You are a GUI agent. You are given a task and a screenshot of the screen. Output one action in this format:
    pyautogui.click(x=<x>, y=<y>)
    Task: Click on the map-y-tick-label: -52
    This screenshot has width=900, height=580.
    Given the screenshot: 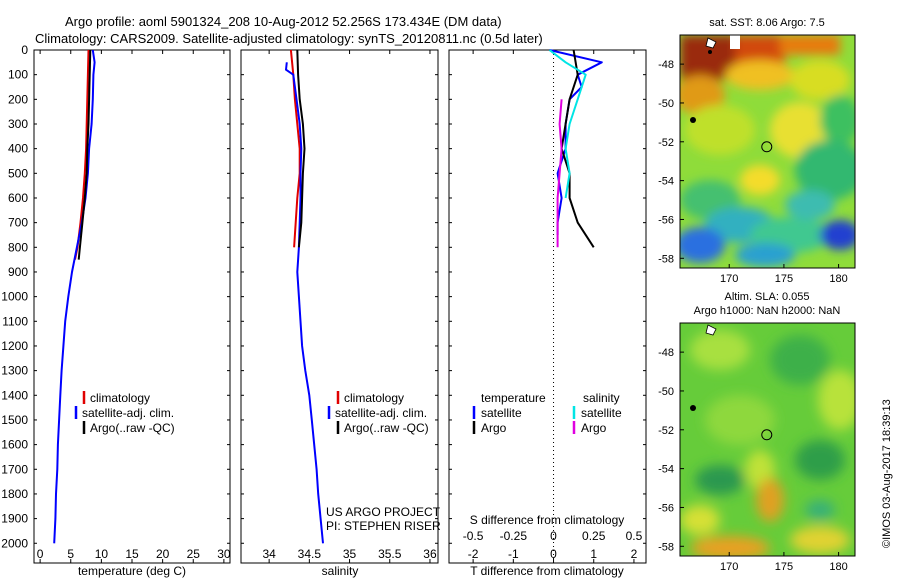 What is the action you would take?
    pyautogui.click(x=666, y=143)
    